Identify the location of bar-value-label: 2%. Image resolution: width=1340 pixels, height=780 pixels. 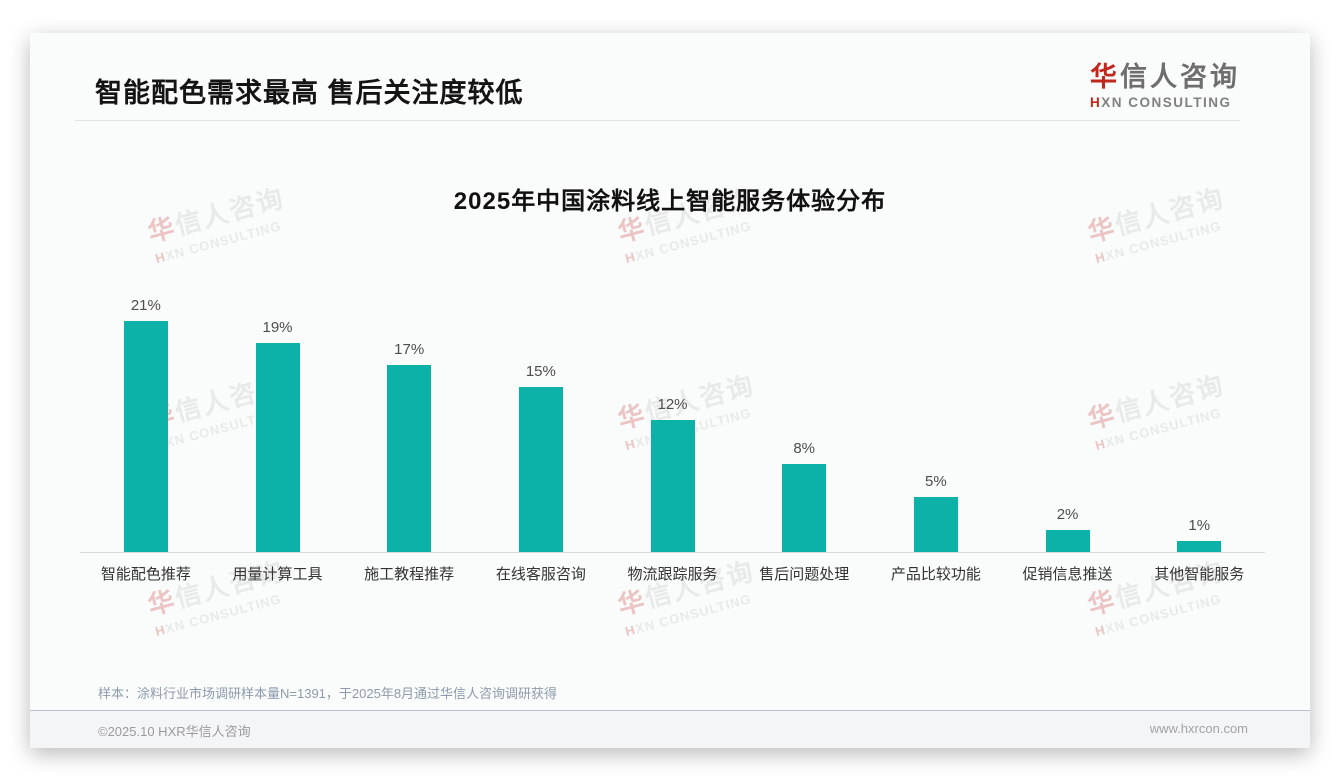
(1067, 514).